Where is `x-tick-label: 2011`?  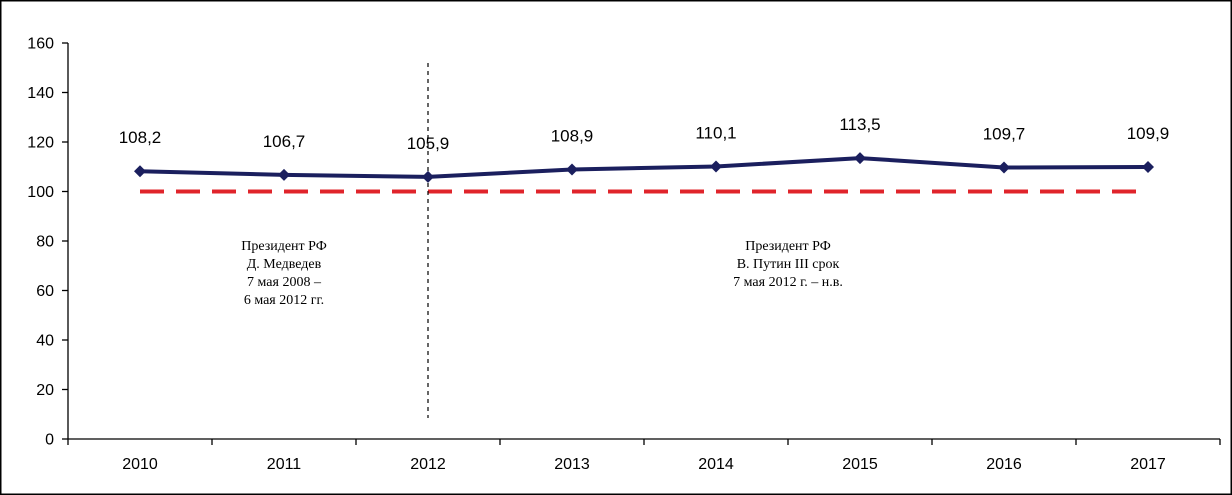 x-tick-label: 2011 is located at coordinates (284, 464).